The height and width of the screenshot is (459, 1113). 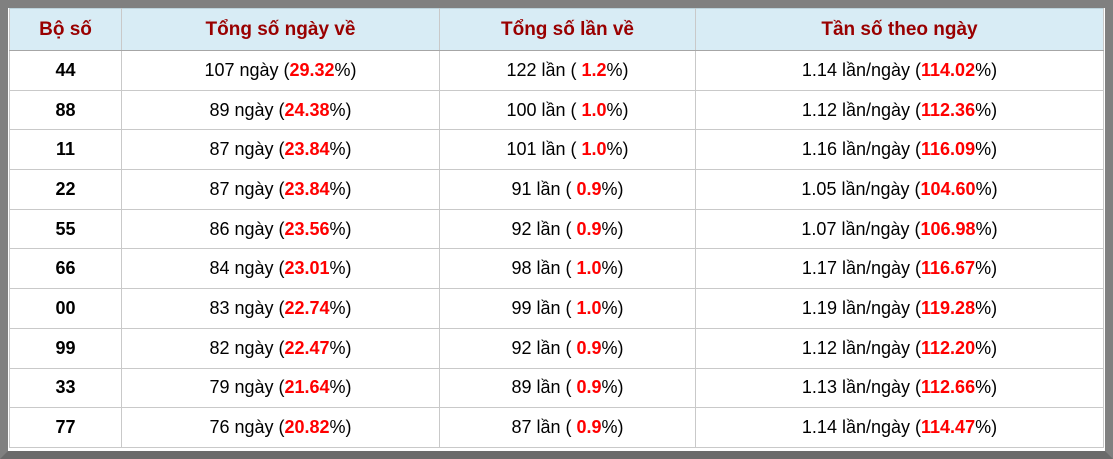 What do you see at coordinates (948, 427) in the screenshot?
I see `frequency-percent: 114.47` at bounding box center [948, 427].